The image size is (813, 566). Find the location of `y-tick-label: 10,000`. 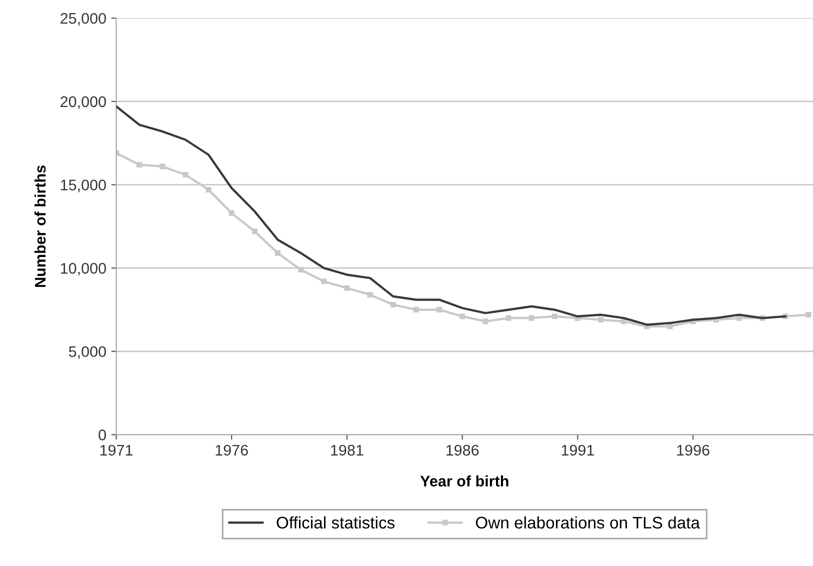

y-tick-label: 10,000 is located at coordinates (83, 269).